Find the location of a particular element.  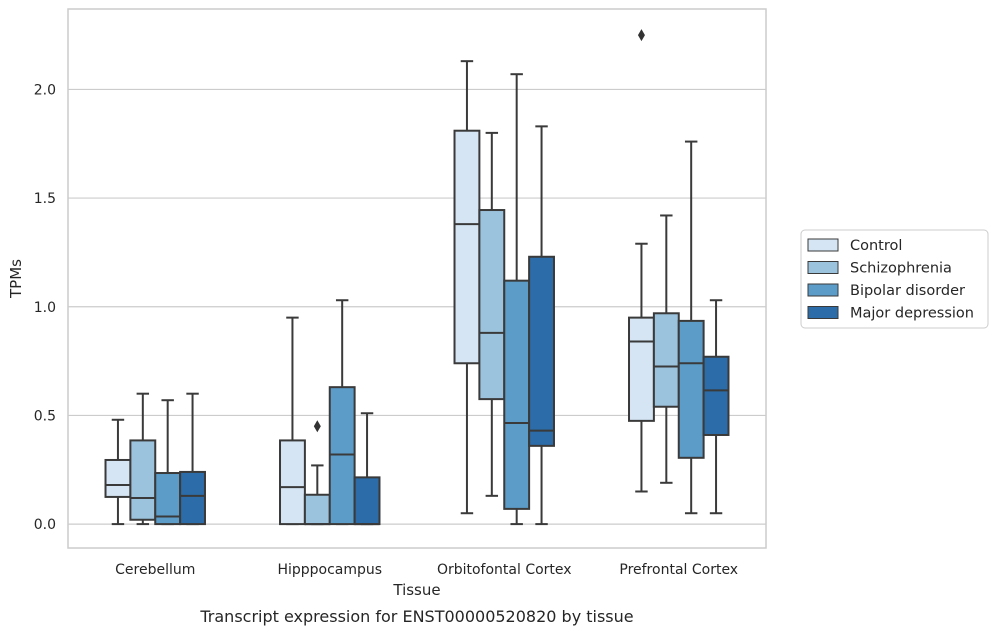

y-tick-label: 1.0 is located at coordinates (45, 308).